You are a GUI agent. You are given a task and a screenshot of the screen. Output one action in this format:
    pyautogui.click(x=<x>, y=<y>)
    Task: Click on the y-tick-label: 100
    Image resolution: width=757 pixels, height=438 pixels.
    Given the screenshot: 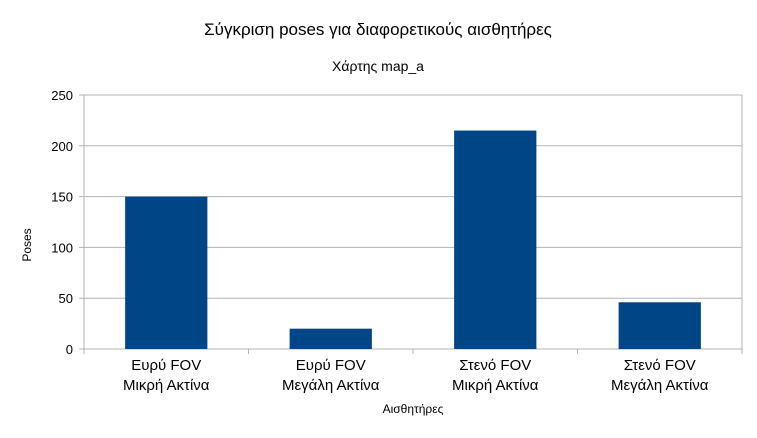 What is the action you would take?
    pyautogui.click(x=62, y=247)
    